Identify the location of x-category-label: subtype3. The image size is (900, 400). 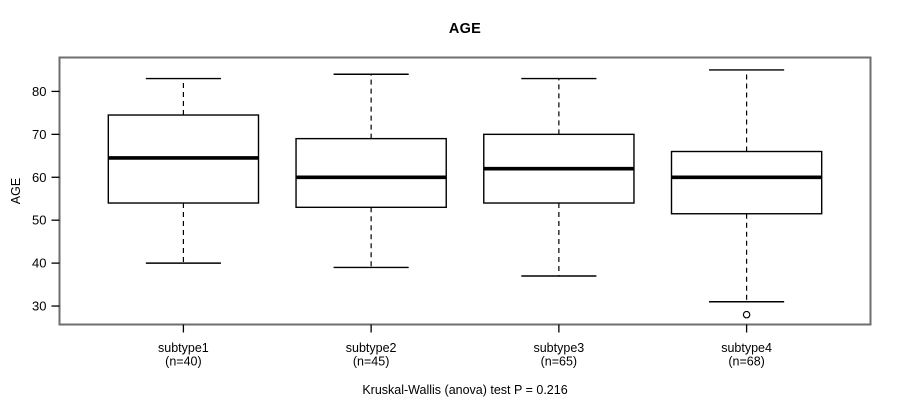
(558, 348).